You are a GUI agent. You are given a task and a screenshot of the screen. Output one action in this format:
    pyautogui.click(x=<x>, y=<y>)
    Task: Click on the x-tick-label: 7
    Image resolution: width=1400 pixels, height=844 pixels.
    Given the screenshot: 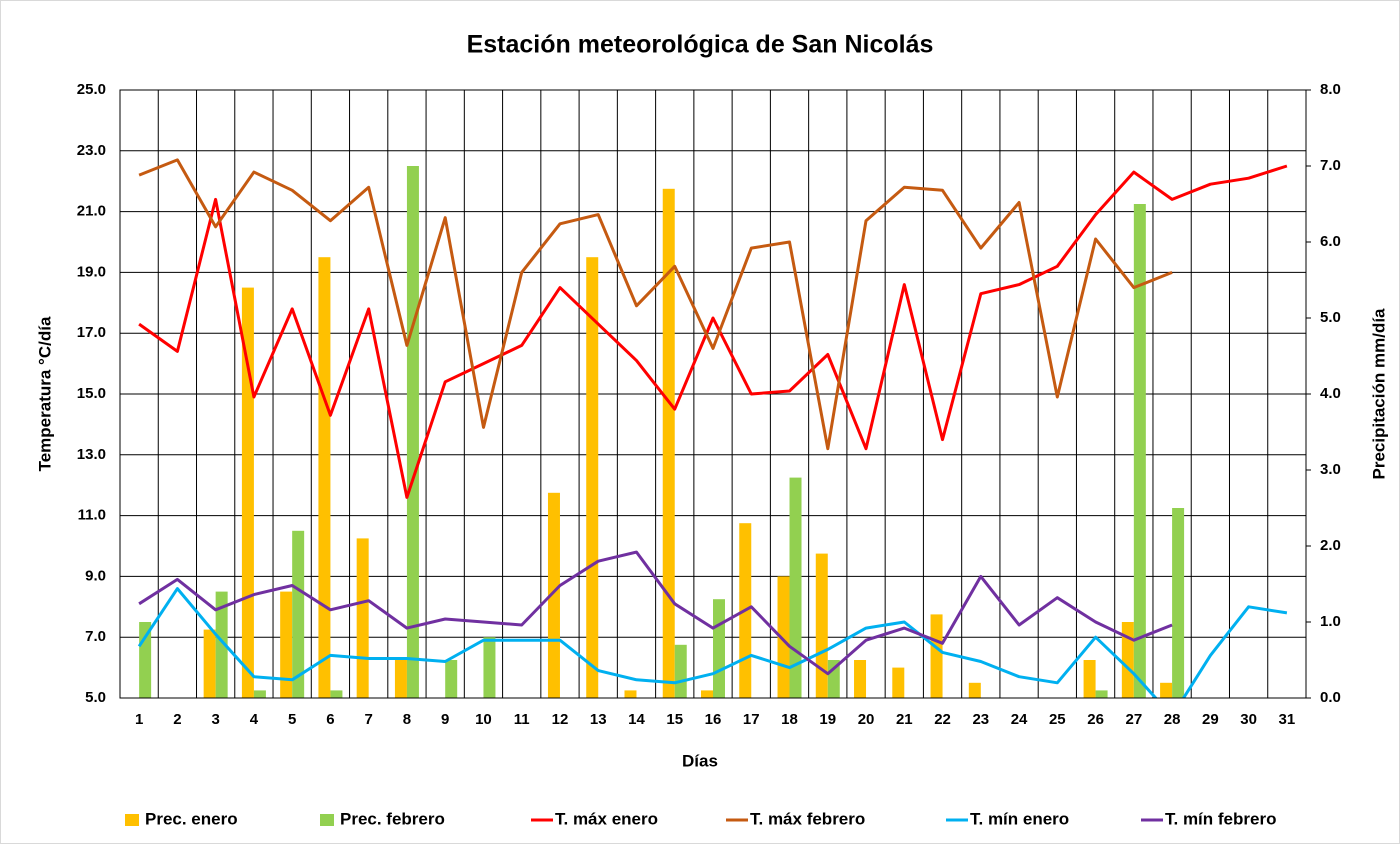 What is the action you would take?
    pyautogui.click(x=369, y=719)
    